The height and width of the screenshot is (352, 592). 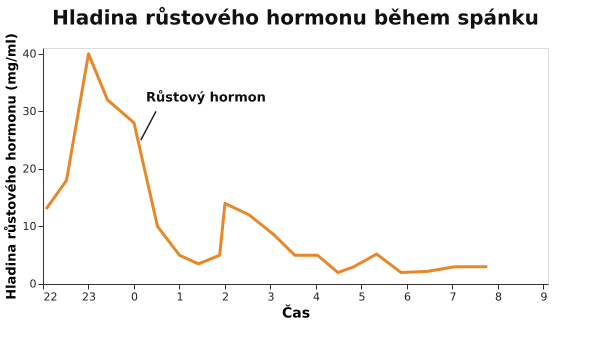 I want to click on x-tick-label: 3, so click(x=270, y=297).